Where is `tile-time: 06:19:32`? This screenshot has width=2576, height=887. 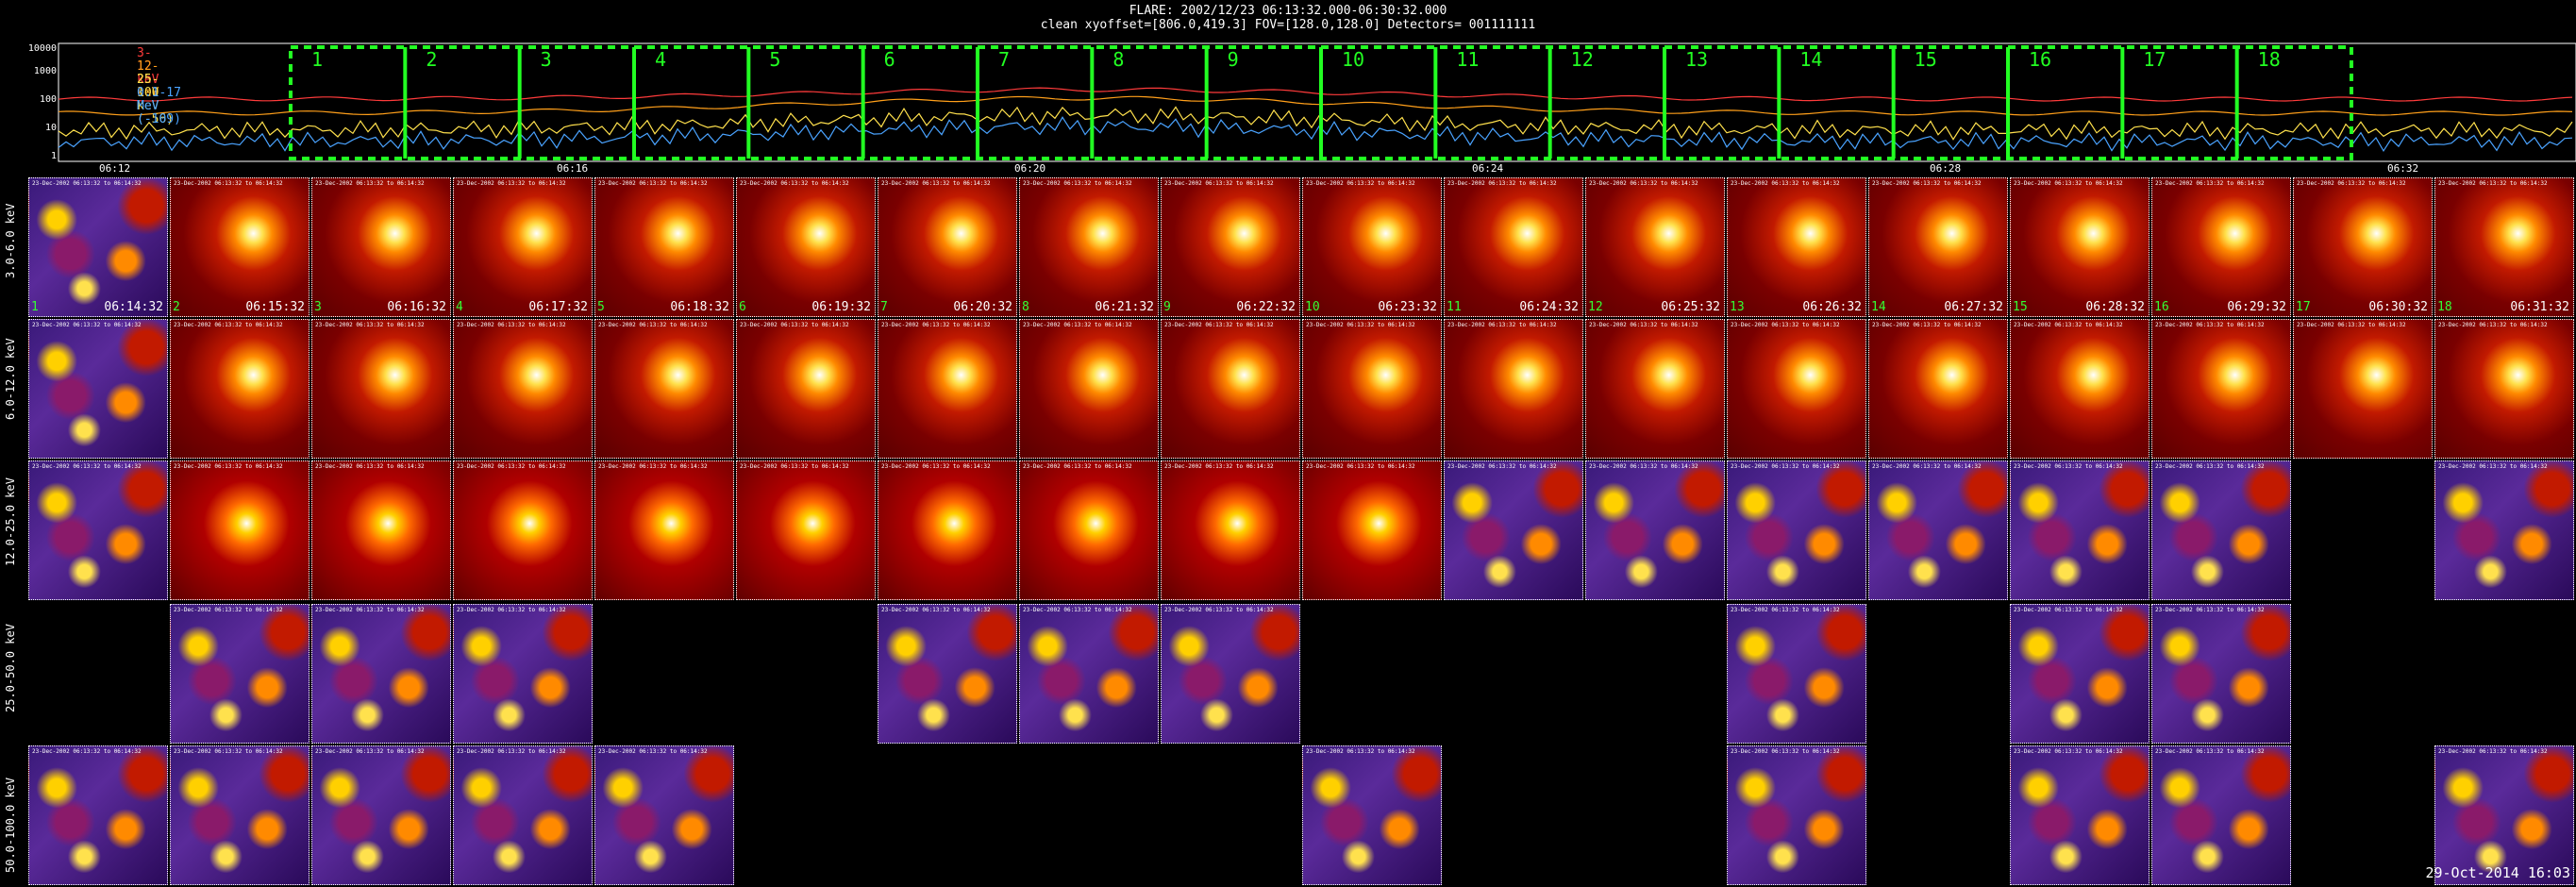 tile-time: 06:19:32 is located at coordinates (841, 307).